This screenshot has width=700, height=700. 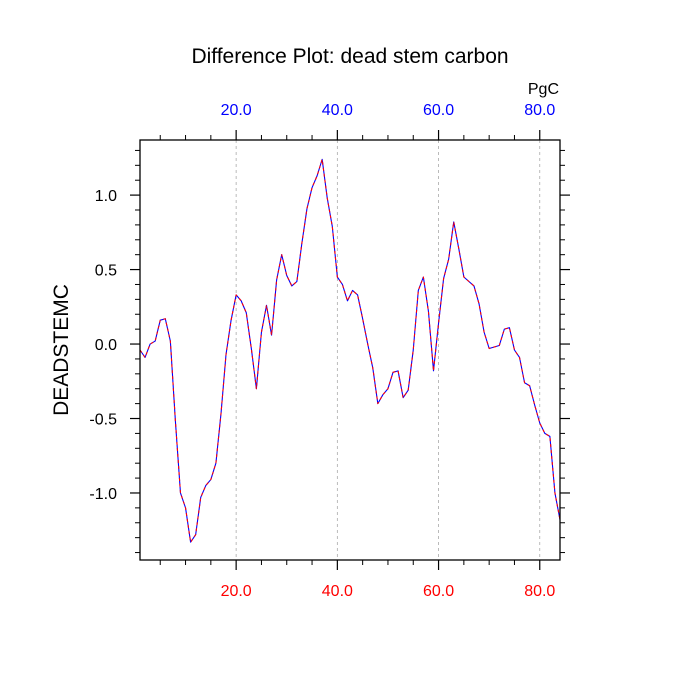 What do you see at coordinates (106, 345) in the screenshot?
I see `y-tick-label-2: 0.0` at bounding box center [106, 345].